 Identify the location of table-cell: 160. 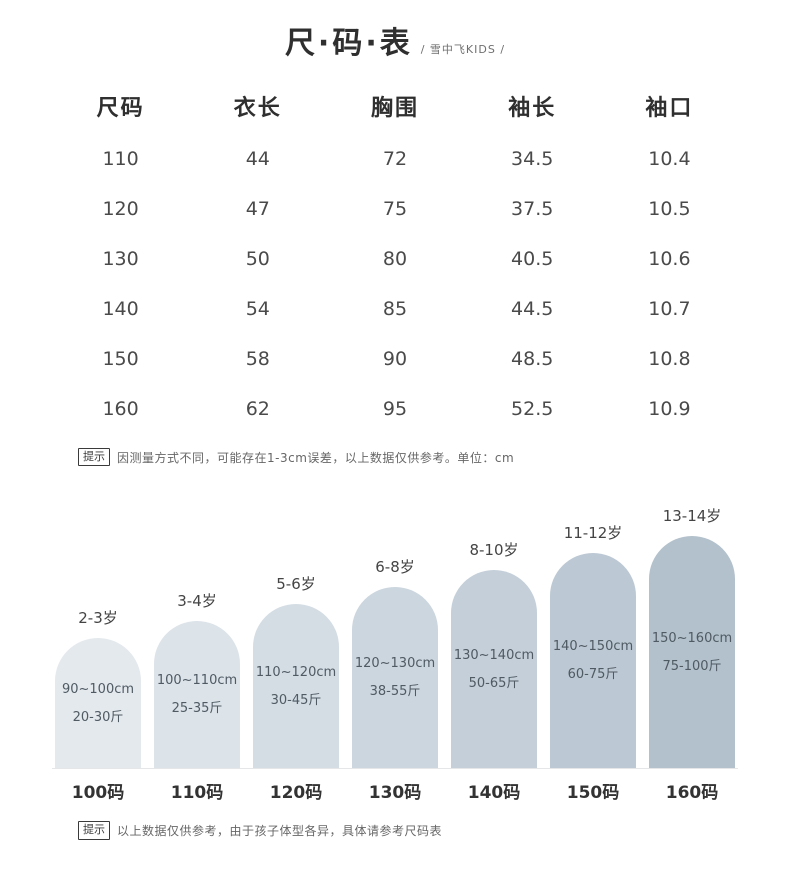
(120, 409).